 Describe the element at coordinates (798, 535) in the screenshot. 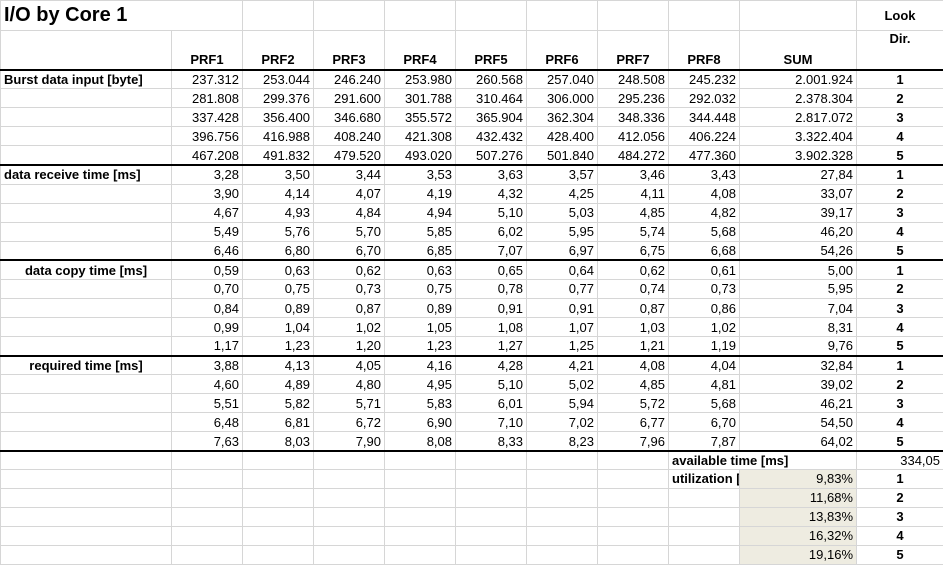

I see `utilization-value: 16,32%` at that location.